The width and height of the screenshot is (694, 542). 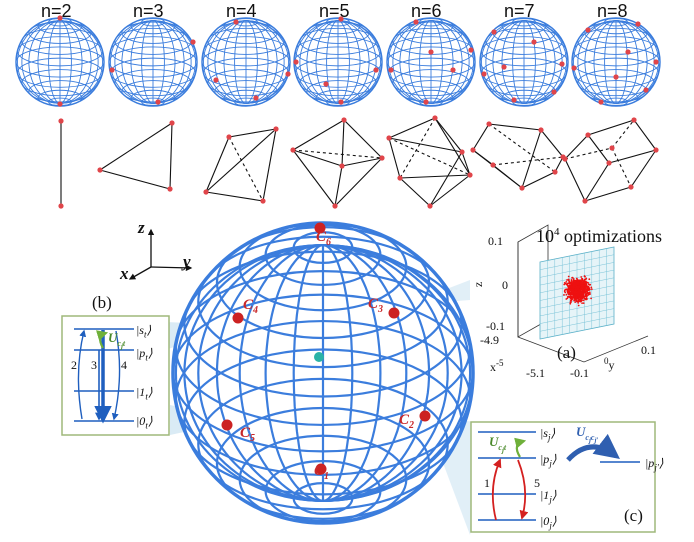 I want to click on panel-b-level-p: |pt⟩, so click(x=144, y=354).